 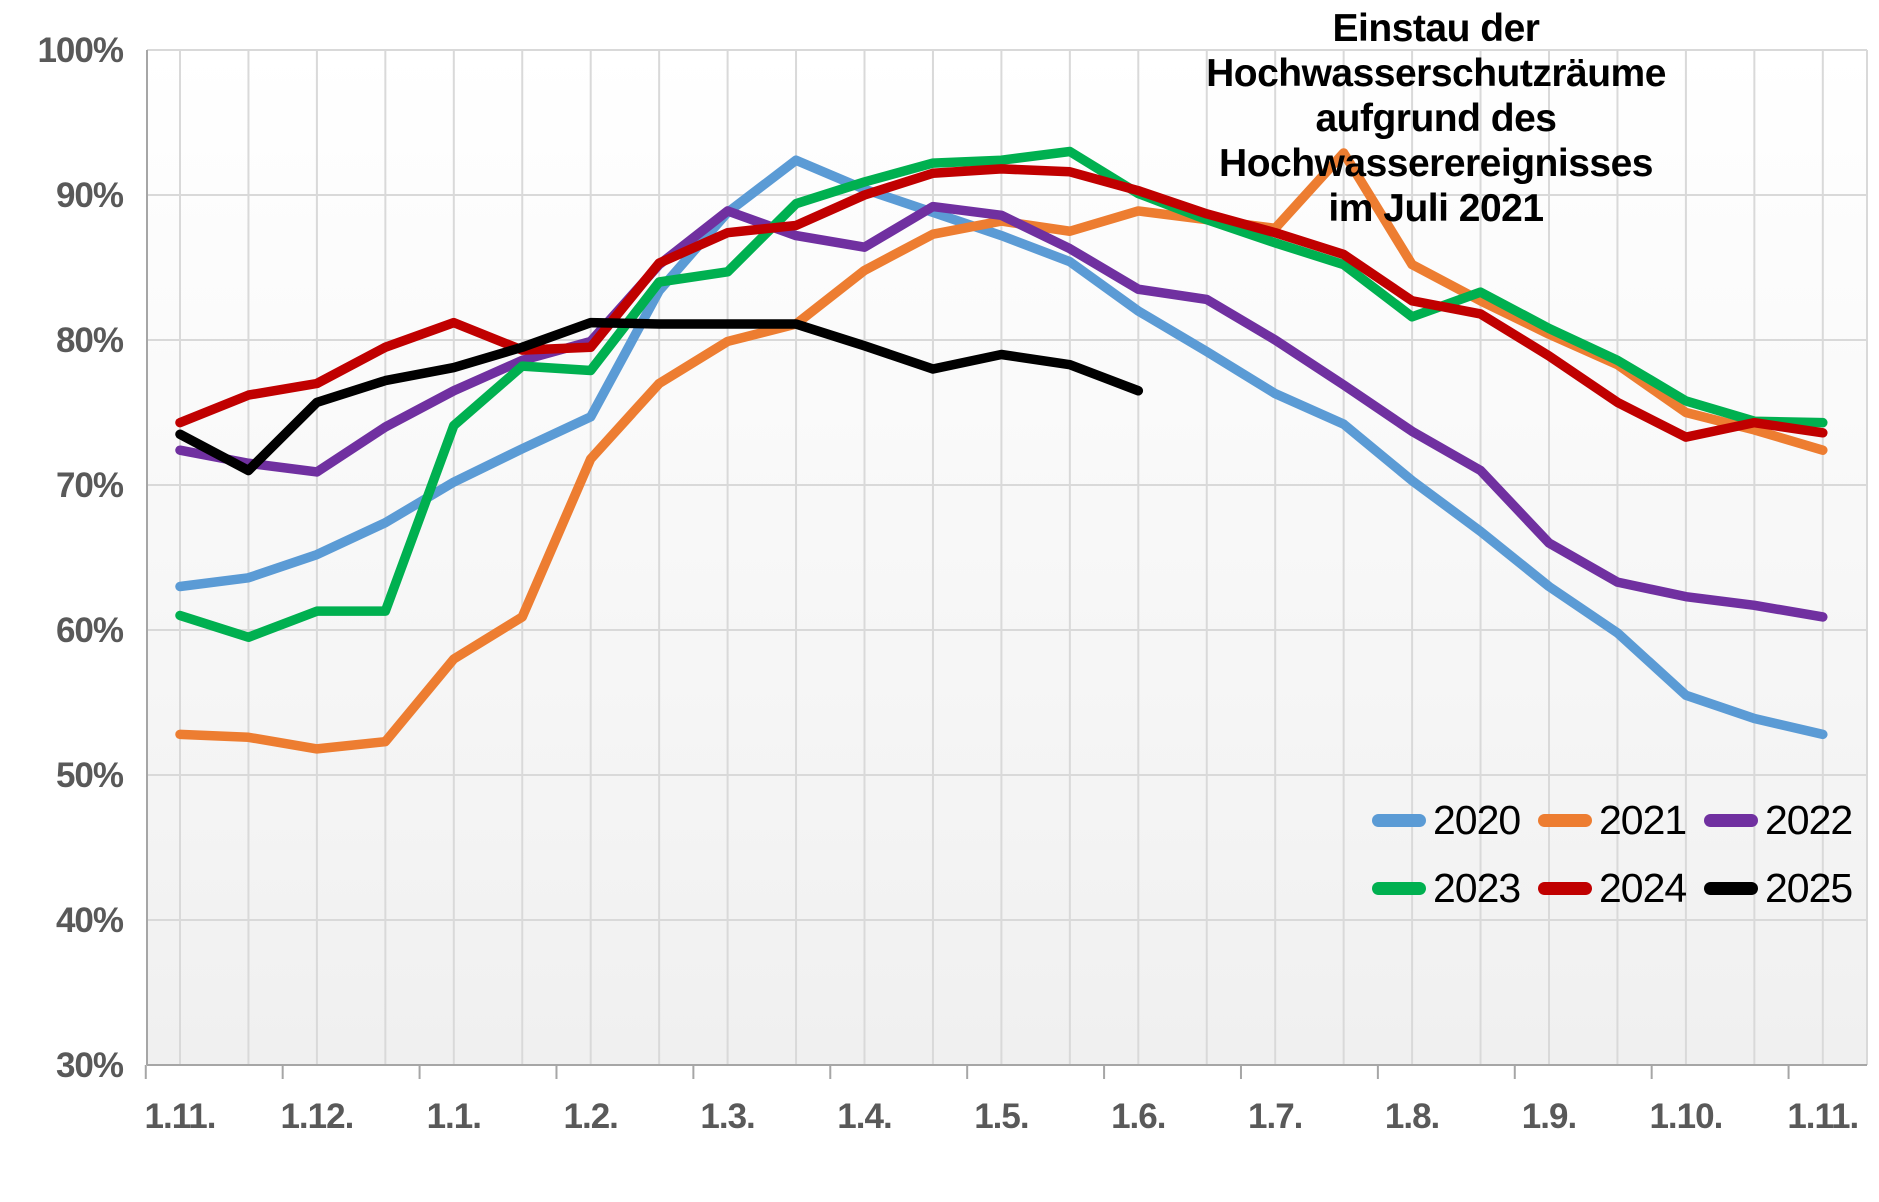 I want to click on y-tick-label: 70%, so click(x=90, y=485).